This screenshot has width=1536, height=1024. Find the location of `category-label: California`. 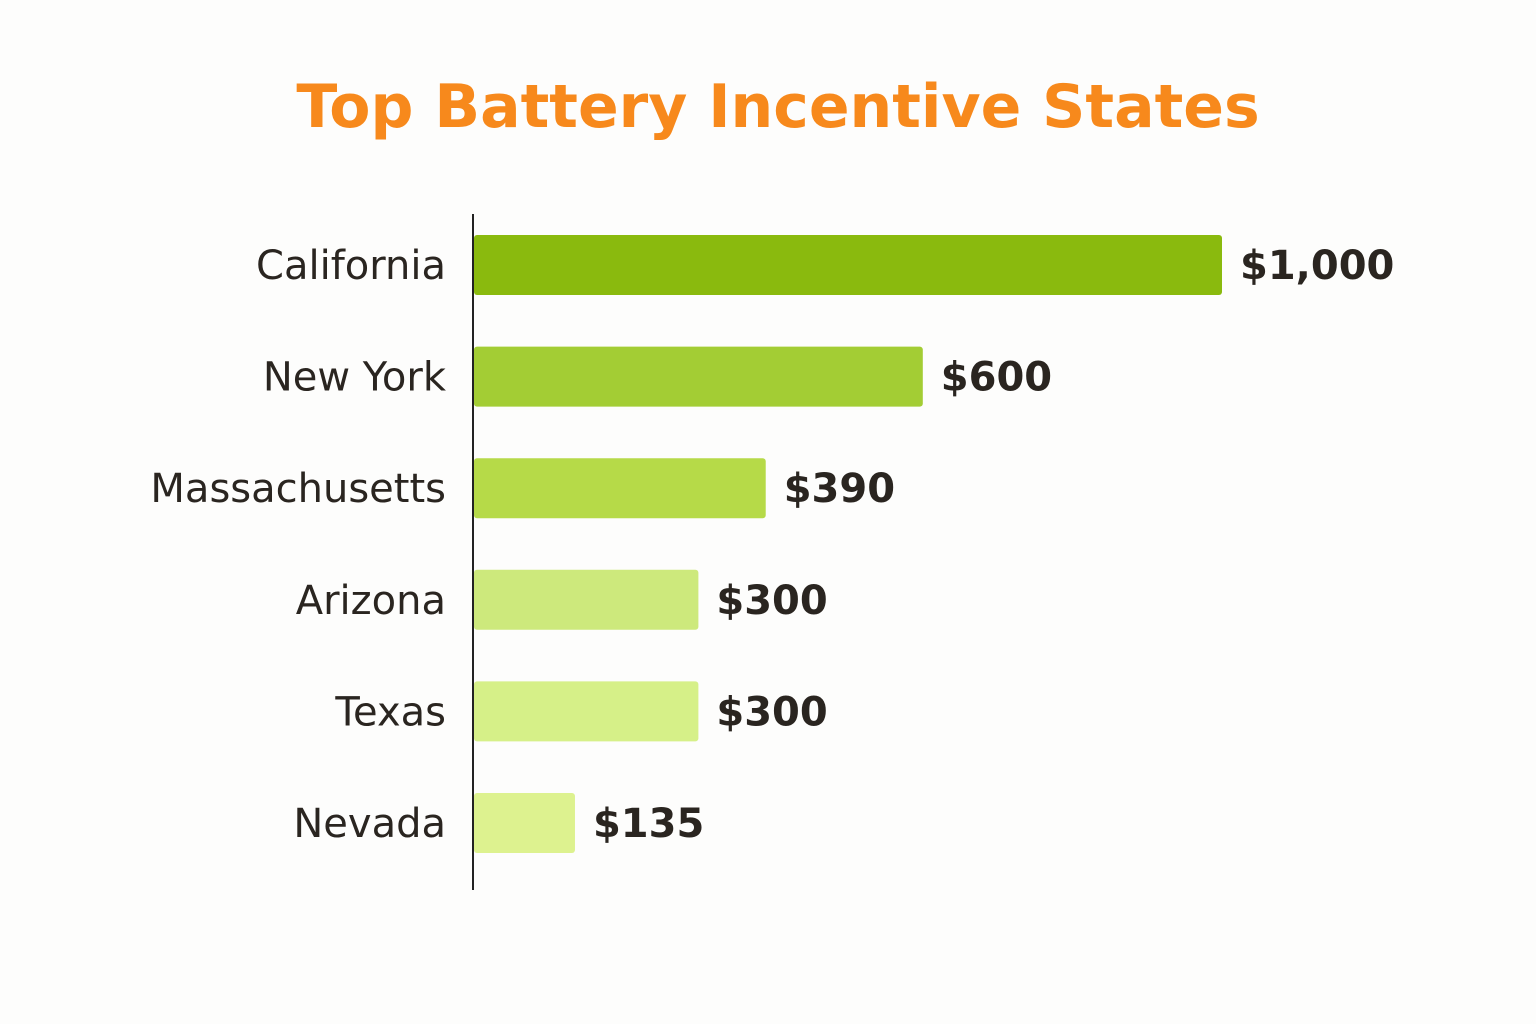

category-label: California is located at coordinates (351, 266).